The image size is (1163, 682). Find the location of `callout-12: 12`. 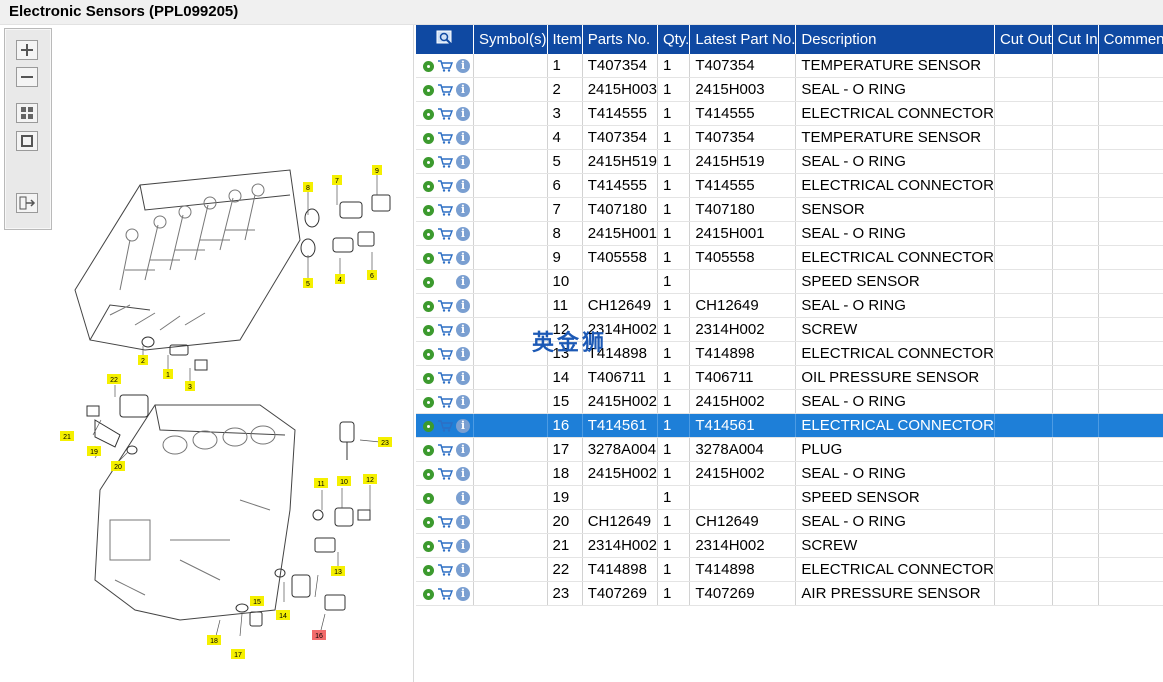

callout-12: 12 is located at coordinates (370, 479).